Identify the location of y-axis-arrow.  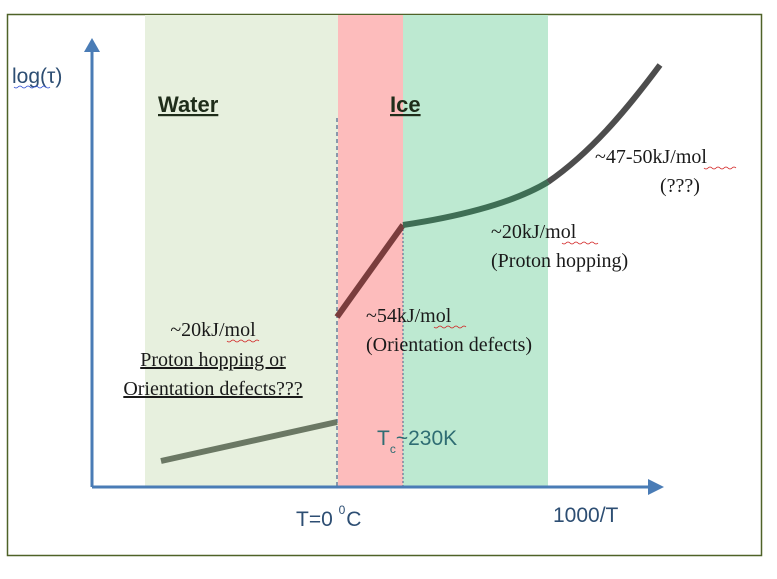
(92, 45).